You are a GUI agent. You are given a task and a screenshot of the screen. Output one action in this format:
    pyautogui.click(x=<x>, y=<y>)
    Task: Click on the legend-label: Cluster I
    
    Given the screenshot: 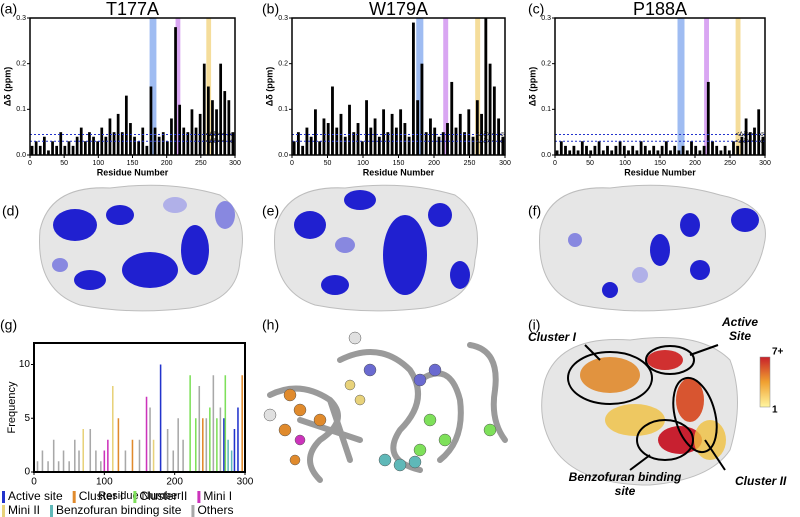 What is the action you would take?
    pyautogui.click(x=101, y=496)
    